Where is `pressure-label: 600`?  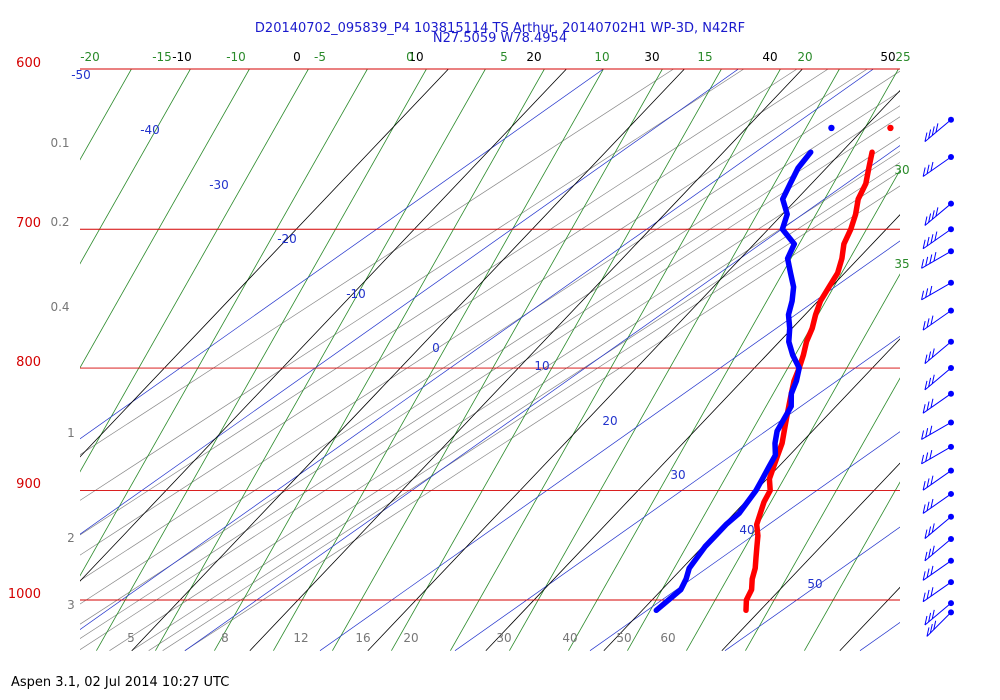
pressure-label: 600 is located at coordinates (28, 63).